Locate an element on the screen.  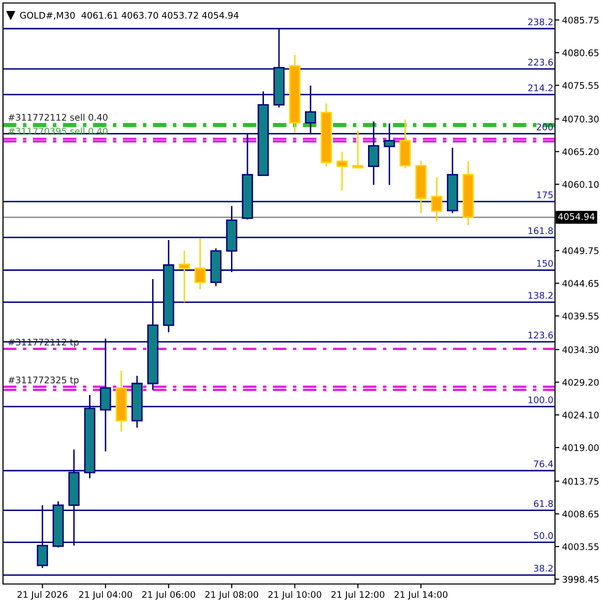
annotation: 50.0 is located at coordinates (543, 536).